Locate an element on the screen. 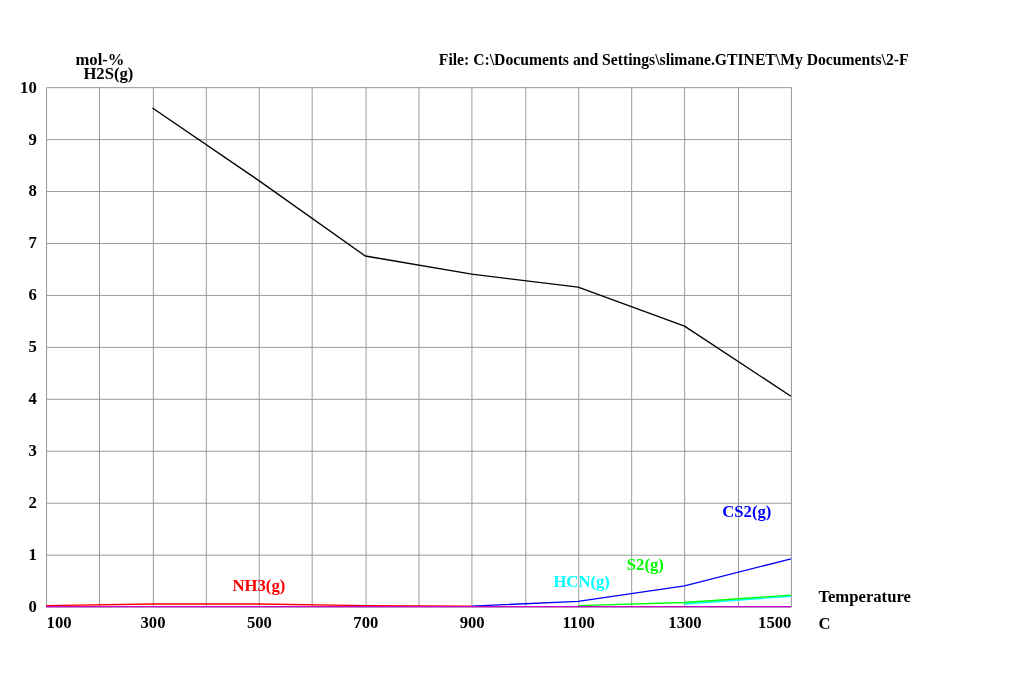 This screenshot has height=694, width=1034. x-tick-label: 500 is located at coordinates (259, 622).